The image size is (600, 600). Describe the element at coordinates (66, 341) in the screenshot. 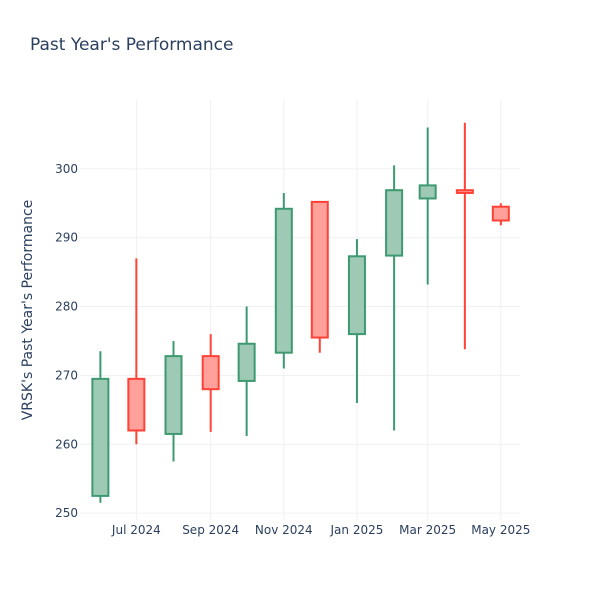

I see `y-tick-labels: 250 260 270 280 290 300` at that location.